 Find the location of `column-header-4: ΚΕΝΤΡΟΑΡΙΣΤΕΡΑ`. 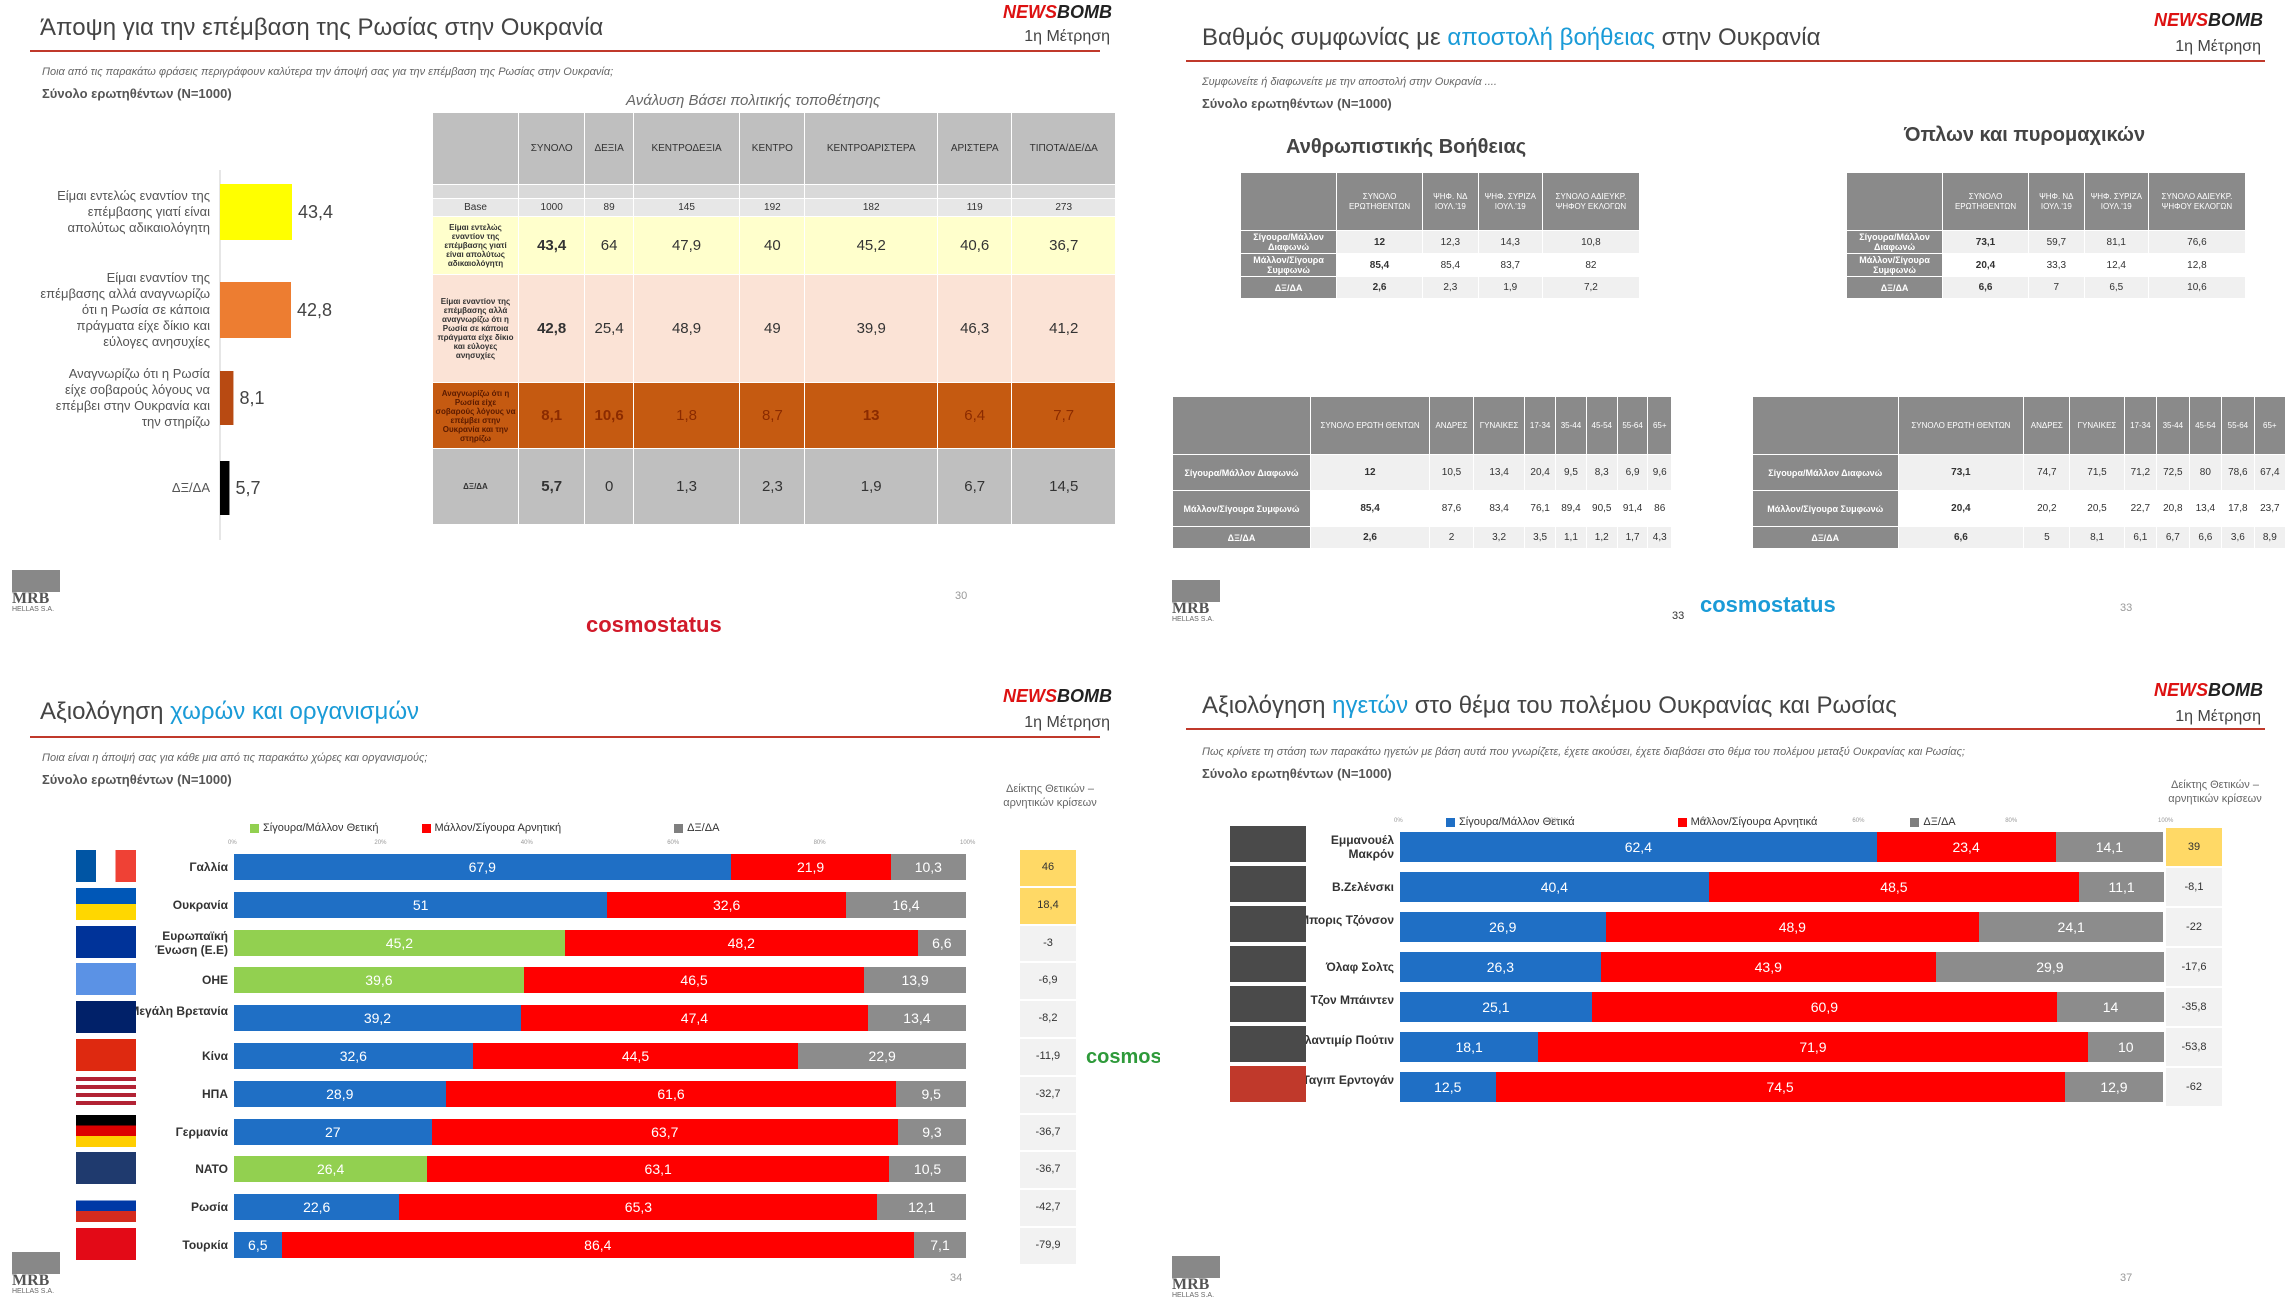

column-header-4: ΚΕΝΤΡΟΑΡΙΣΤΕΡΑ is located at coordinates (871, 148).